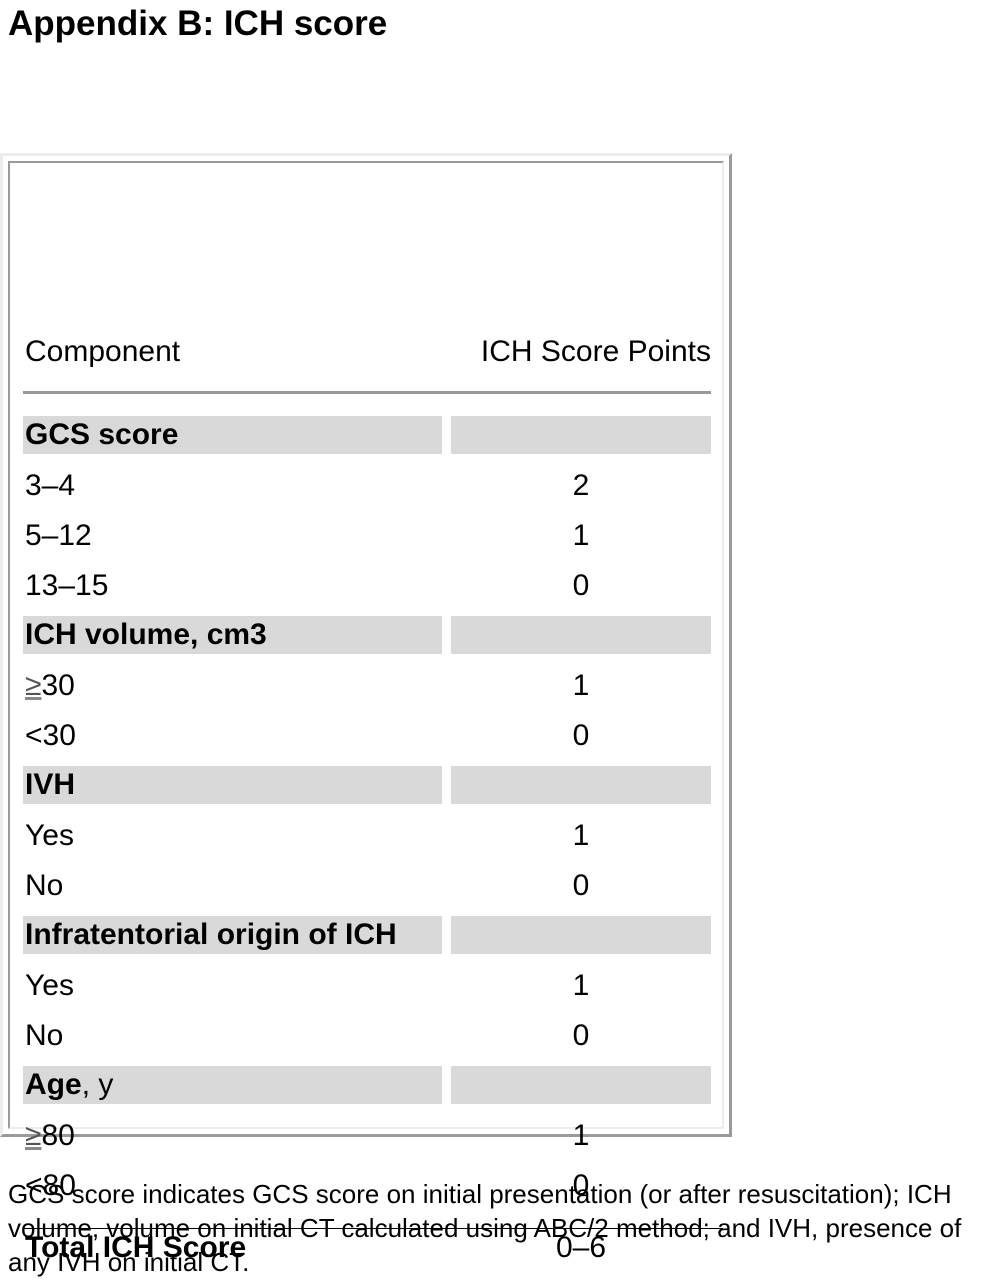 The height and width of the screenshot is (1286, 990). What do you see at coordinates (198, 23) in the screenshot?
I see `page-title: Appendix B: ICH score` at bounding box center [198, 23].